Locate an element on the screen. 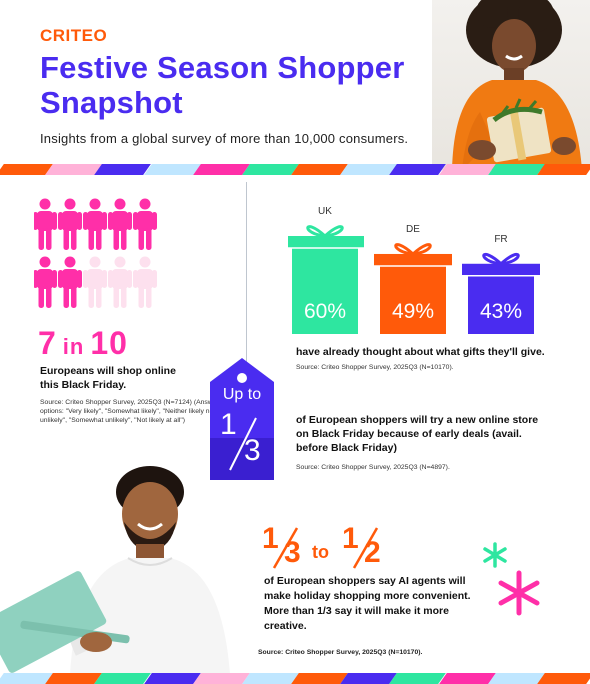  gift-percent-label: 43% is located at coordinates (501, 311).